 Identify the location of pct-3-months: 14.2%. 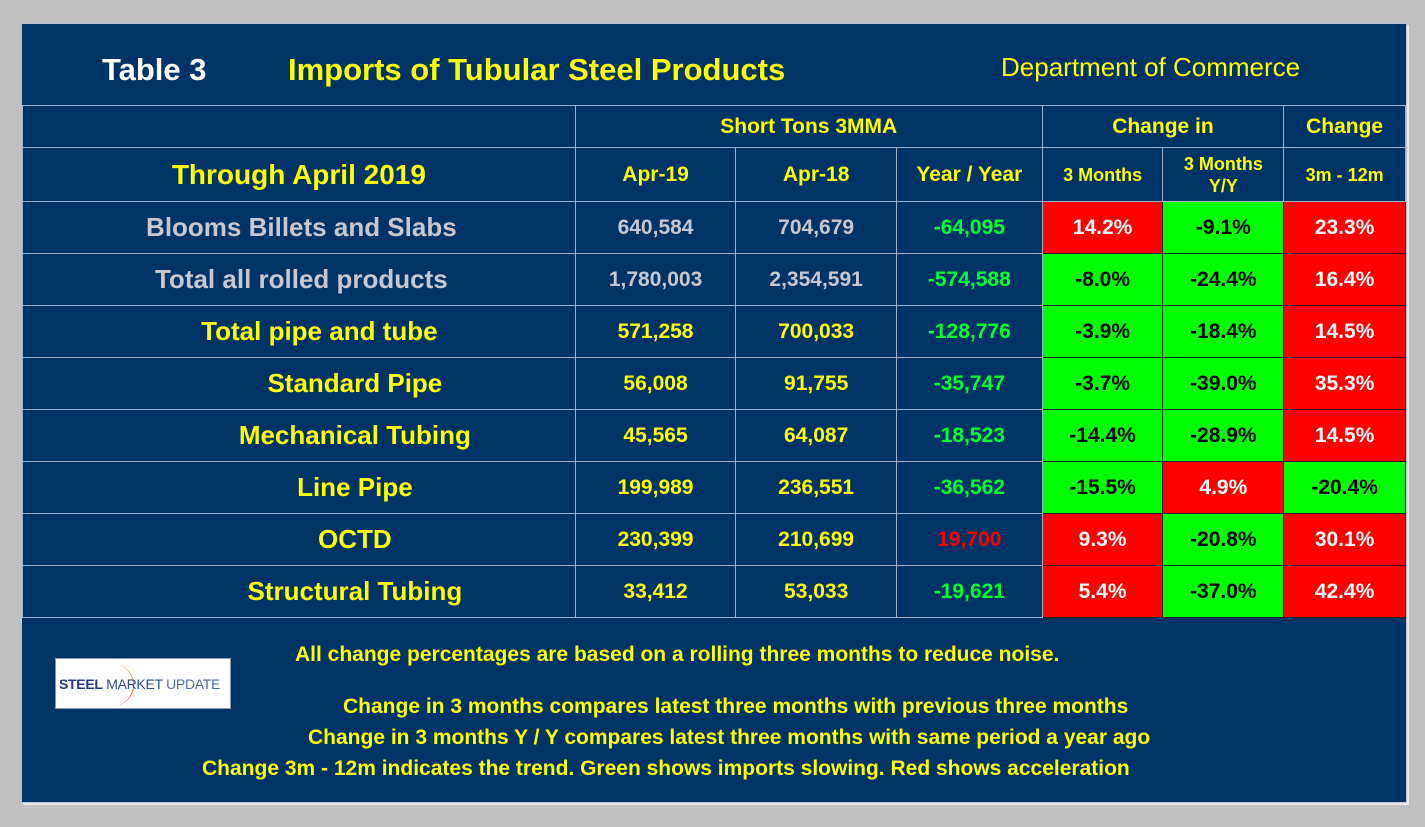
(1102, 227).